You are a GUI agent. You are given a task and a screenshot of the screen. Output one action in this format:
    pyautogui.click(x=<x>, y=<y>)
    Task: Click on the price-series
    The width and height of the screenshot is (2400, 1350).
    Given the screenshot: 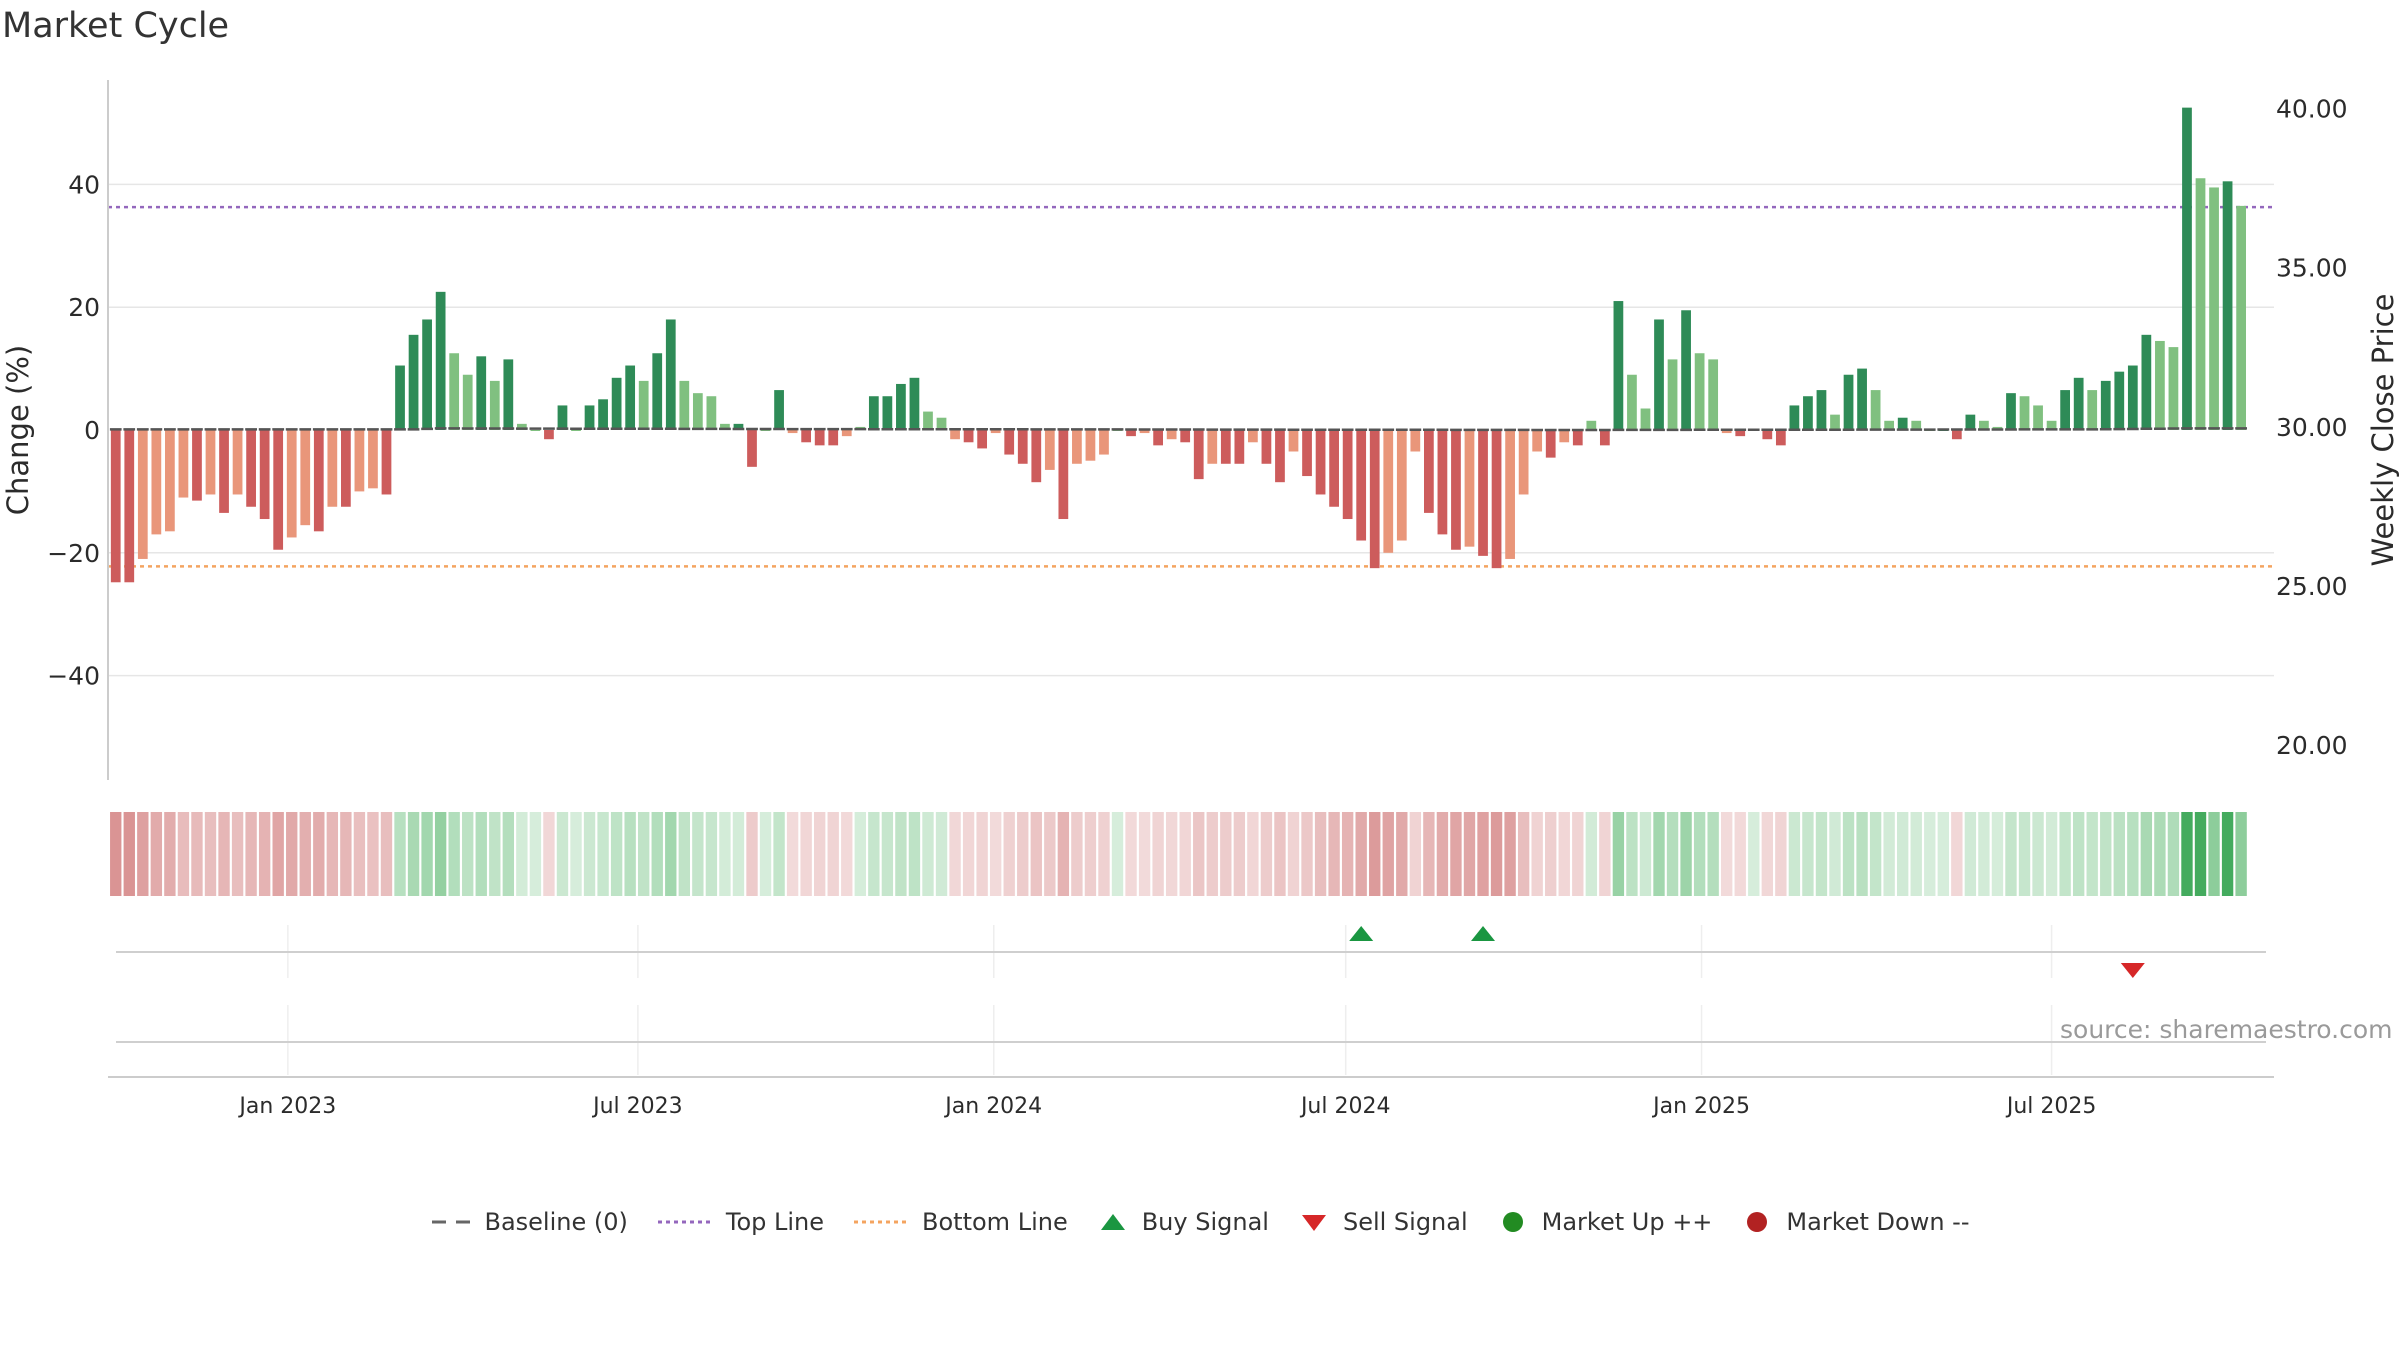 What is the action you would take?
    pyautogui.click(x=1178, y=429)
    